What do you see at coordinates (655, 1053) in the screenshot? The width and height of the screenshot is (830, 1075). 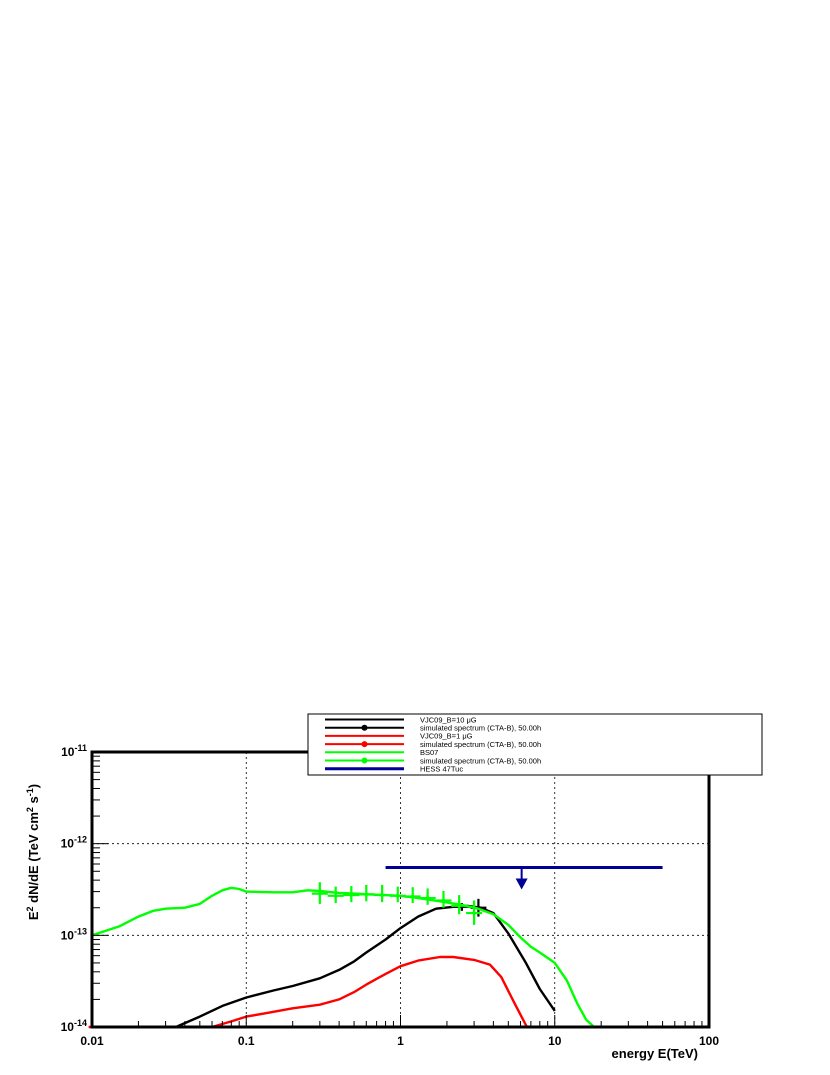 I see `x-axis-title: energy E(TeV)` at bounding box center [655, 1053].